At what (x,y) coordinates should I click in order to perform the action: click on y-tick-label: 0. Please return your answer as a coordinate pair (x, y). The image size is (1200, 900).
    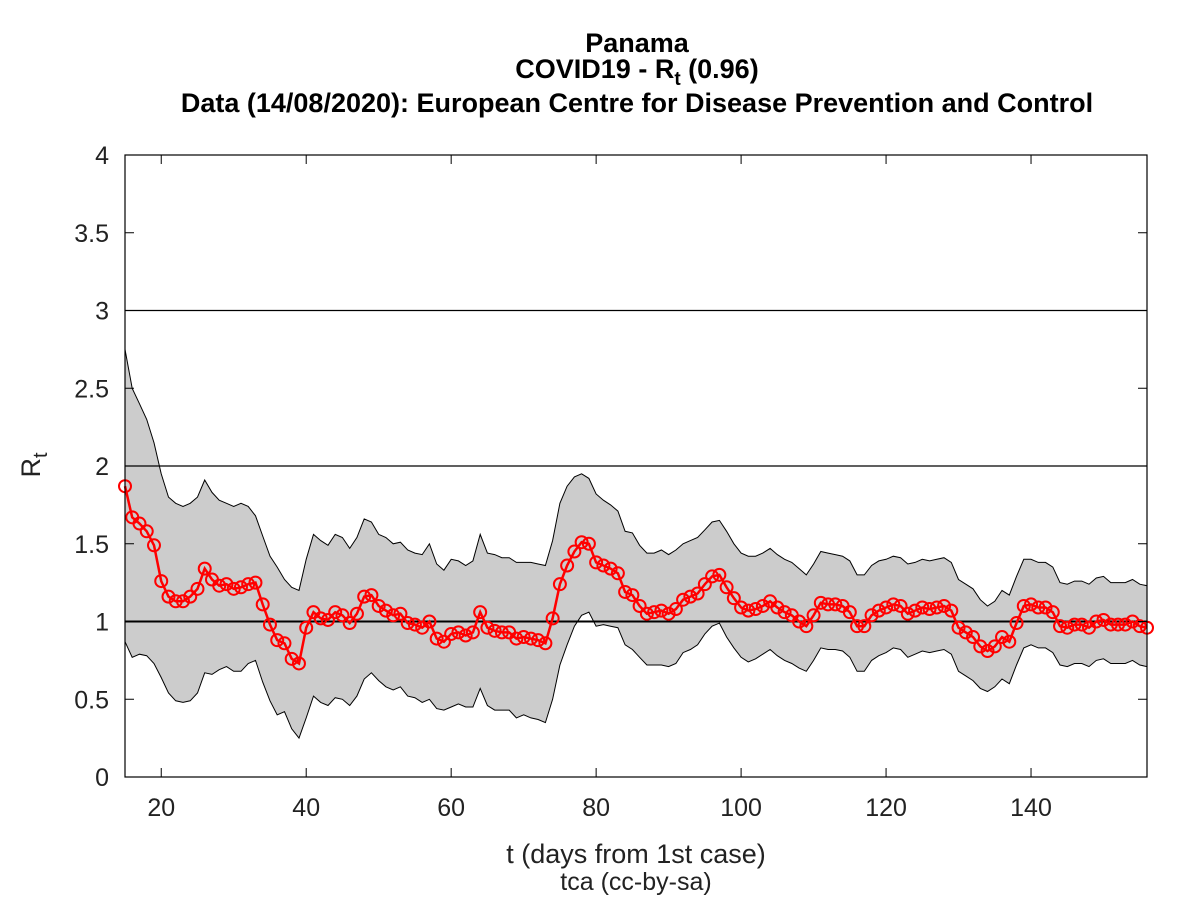
    Looking at the image, I should click on (102, 778).